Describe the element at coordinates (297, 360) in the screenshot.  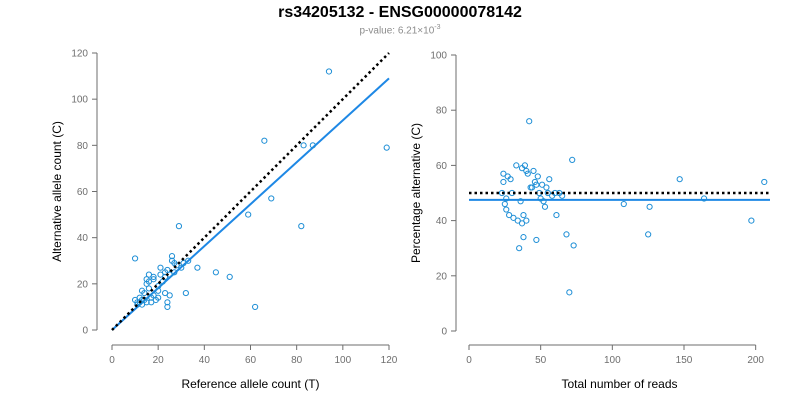
I see `x-tick-label: 80` at that location.